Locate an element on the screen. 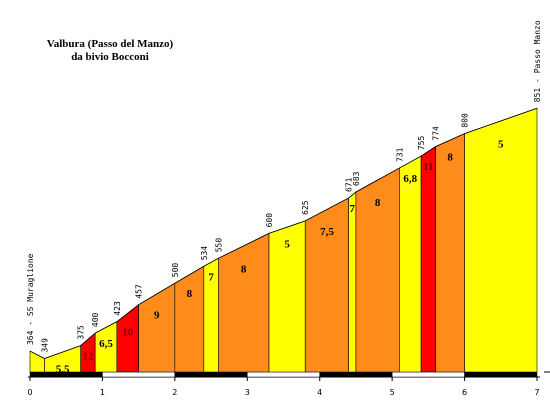 This screenshot has height=402, width=550. grade-label: 11 is located at coordinates (428, 167).